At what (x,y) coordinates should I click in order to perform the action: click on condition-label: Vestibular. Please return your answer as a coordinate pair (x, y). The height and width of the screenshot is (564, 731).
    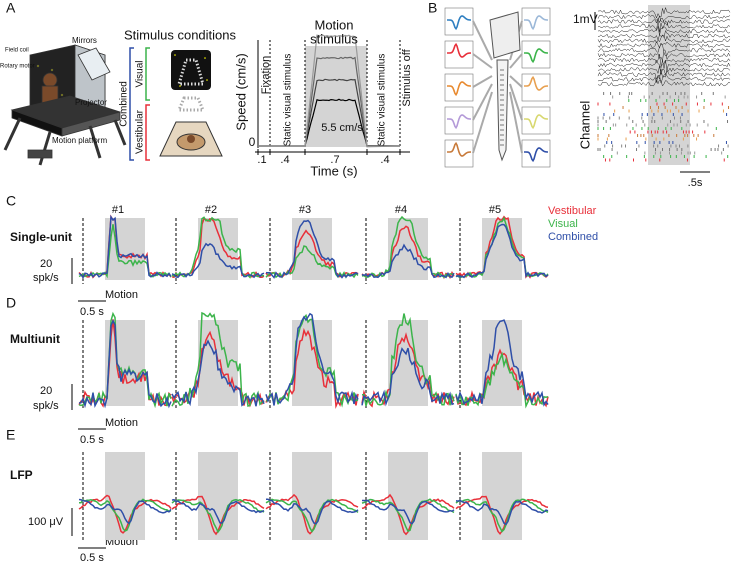
    Looking at the image, I should click on (140, 131).